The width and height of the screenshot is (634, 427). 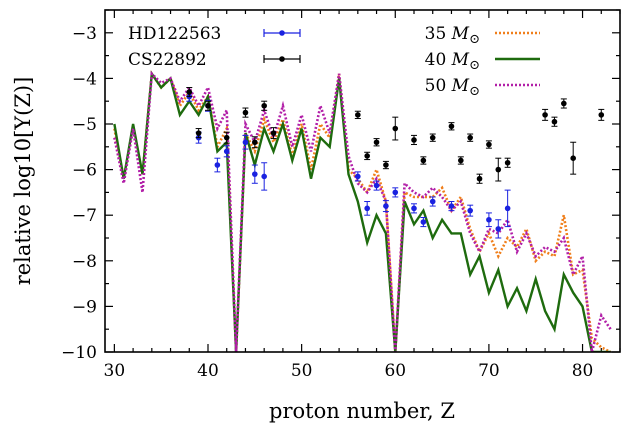 What do you see at coordinates (84, 171) in the screenshot?
I see `y-tick-label: −6` at bounding box center [84, 171].